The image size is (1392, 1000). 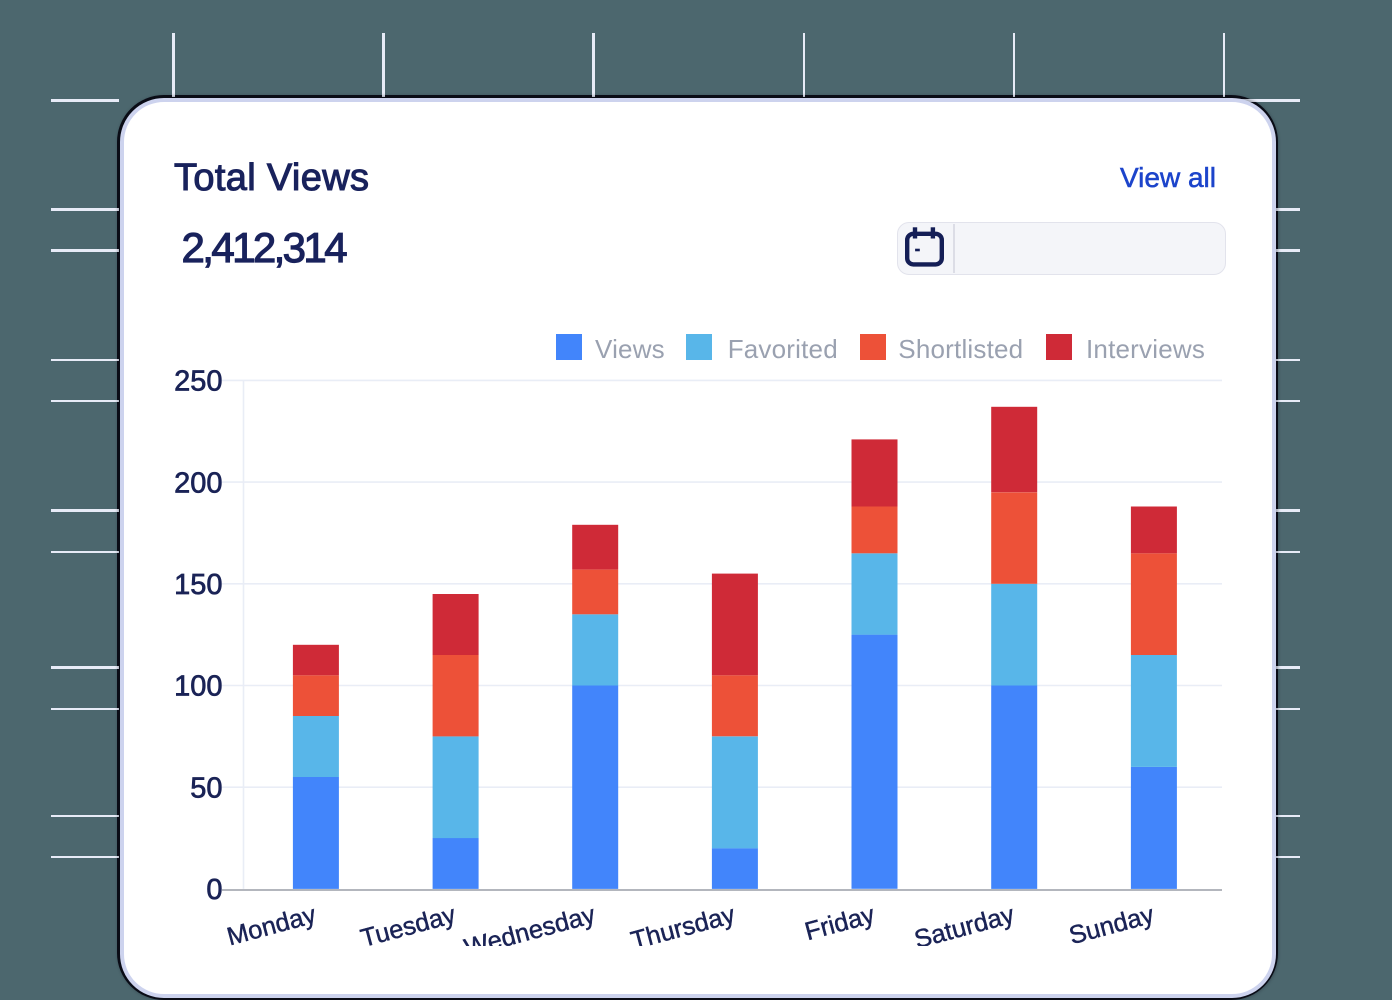 What do you see at coordinates (198, 483) in the screenshot?
I see `svg-text: 200` at bounding box center [198, 483].